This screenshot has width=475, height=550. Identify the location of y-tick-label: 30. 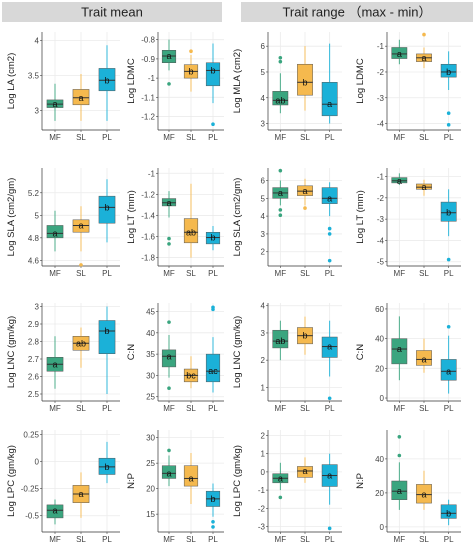
(150, 438).